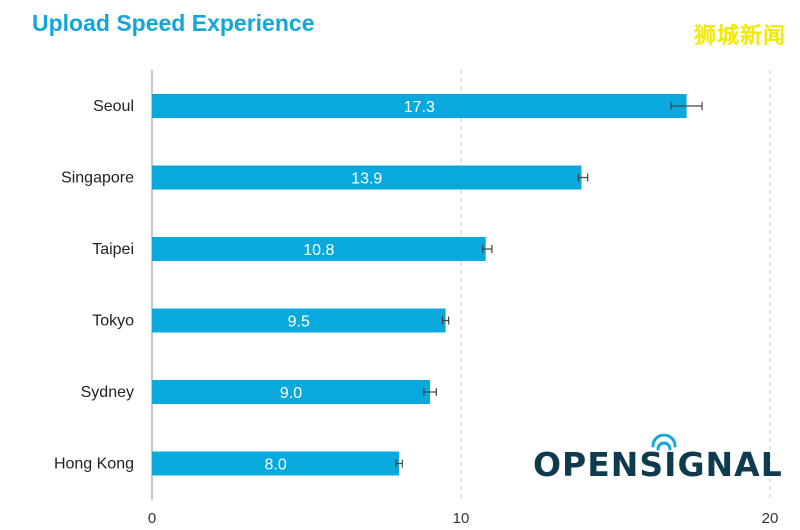 The image size is (800, 530). What do you see at coordinates (770, 518) in the screenshot?
I see `x-tick-label: 20` at bounding box center [770, 518].